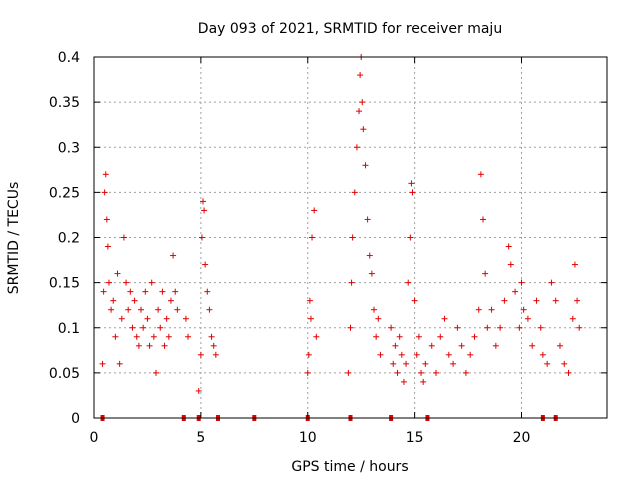 This screenshot has height=480, width=640. I want to click on y-tick-label: 0, so click(75, 419).